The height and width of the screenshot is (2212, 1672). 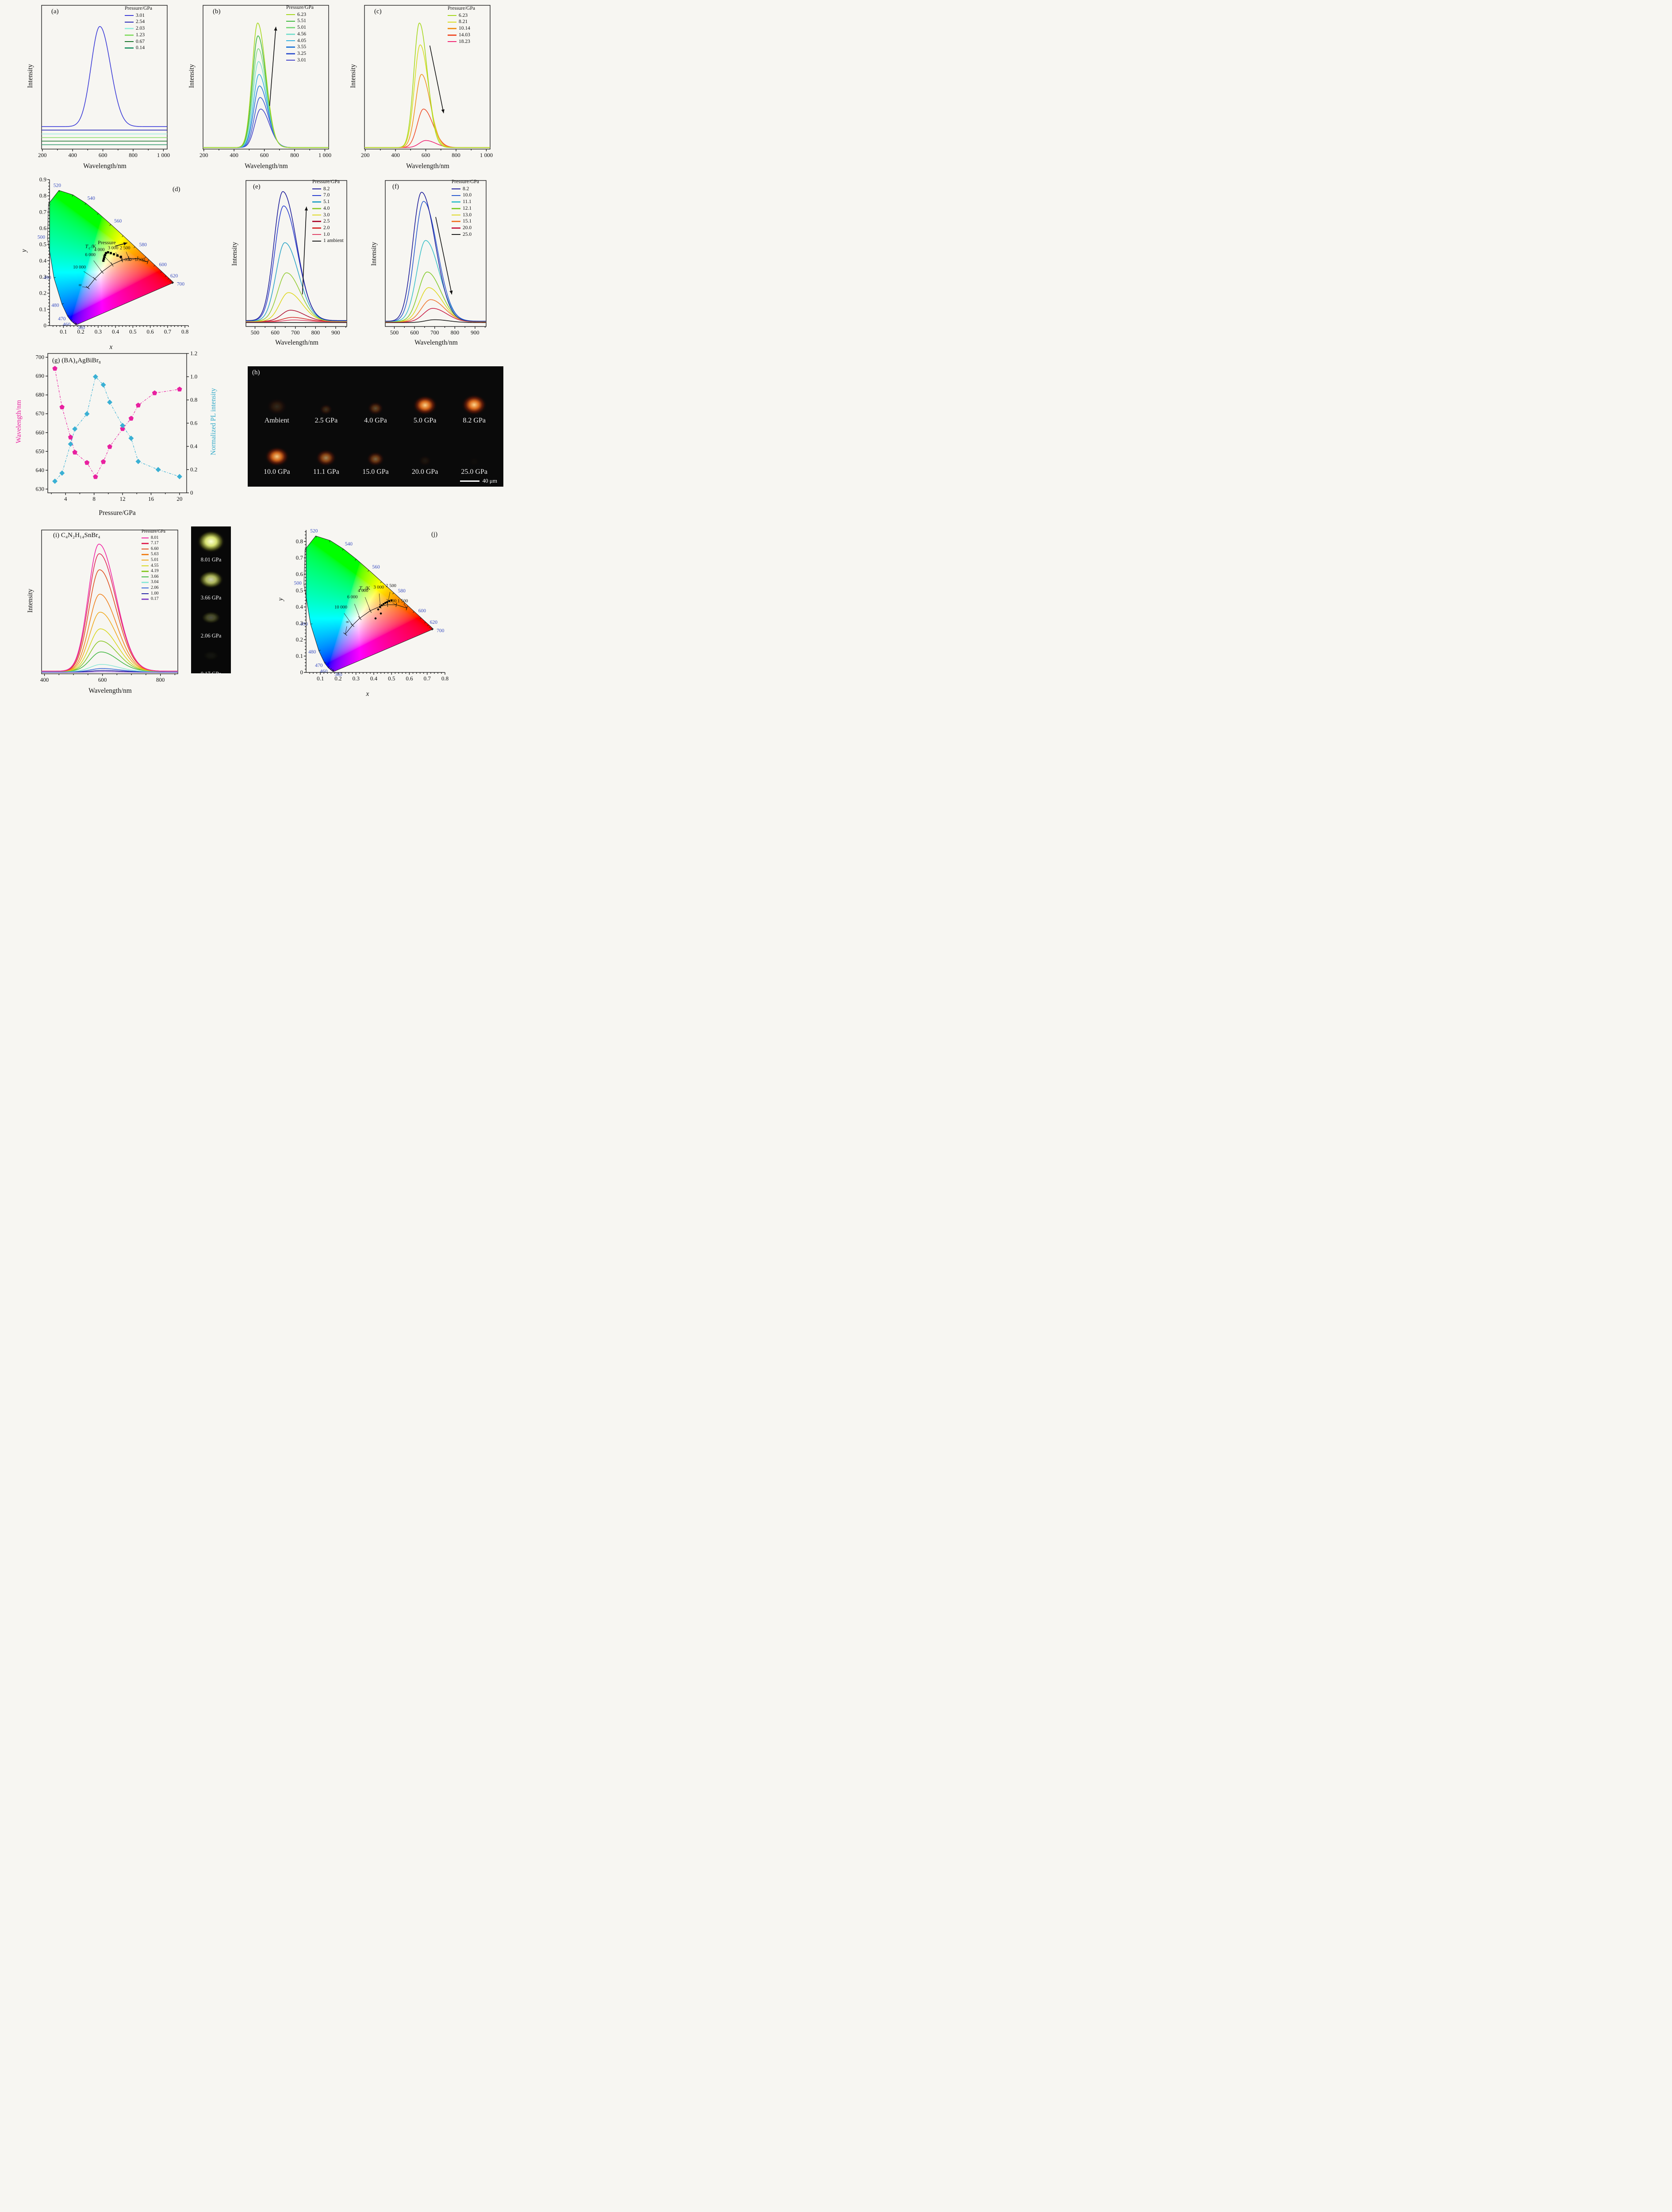 I want to click on legend-item: 4.19, so click(x=153, y=571).